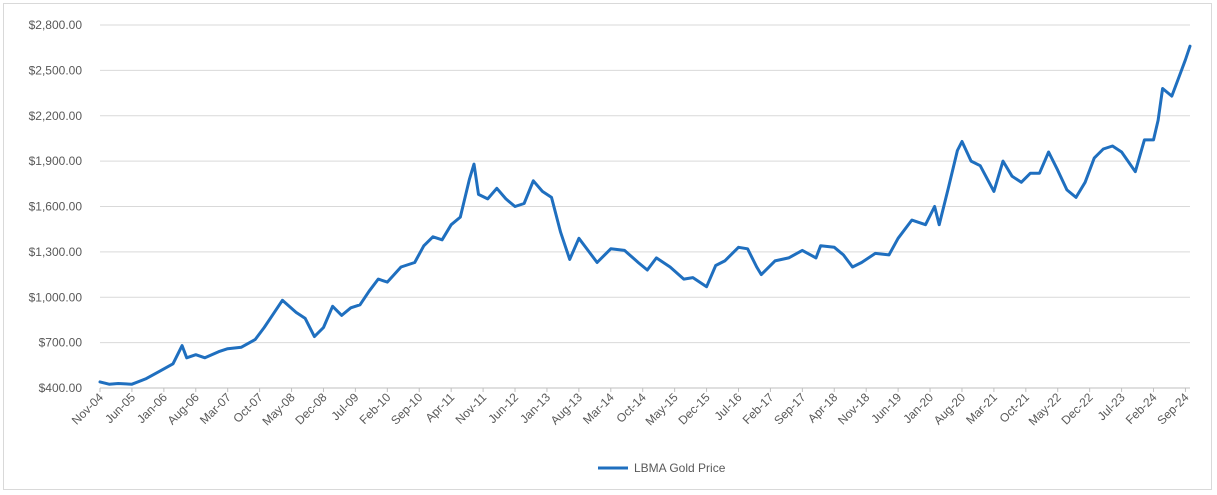 Image resolution: width=1217 pixels, height=495 pixels. I want to click on x-tick-label: May-15, so click(662, 409).